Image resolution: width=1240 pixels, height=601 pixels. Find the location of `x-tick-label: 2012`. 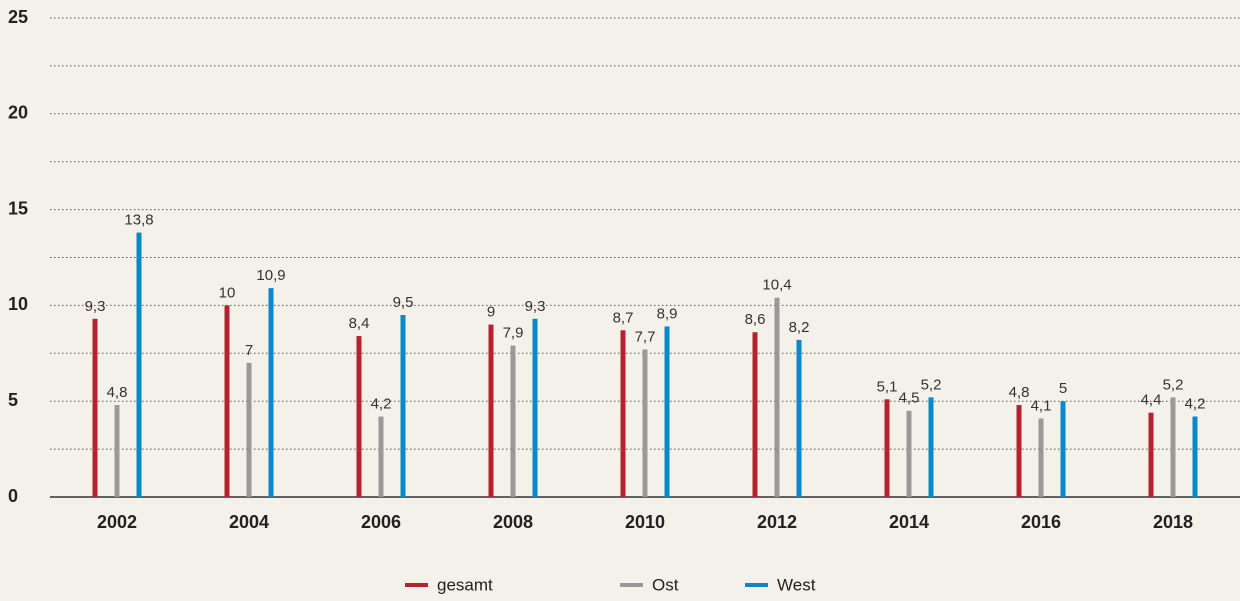

x-tick-label: 2012 is located at coordinates (777, 522).